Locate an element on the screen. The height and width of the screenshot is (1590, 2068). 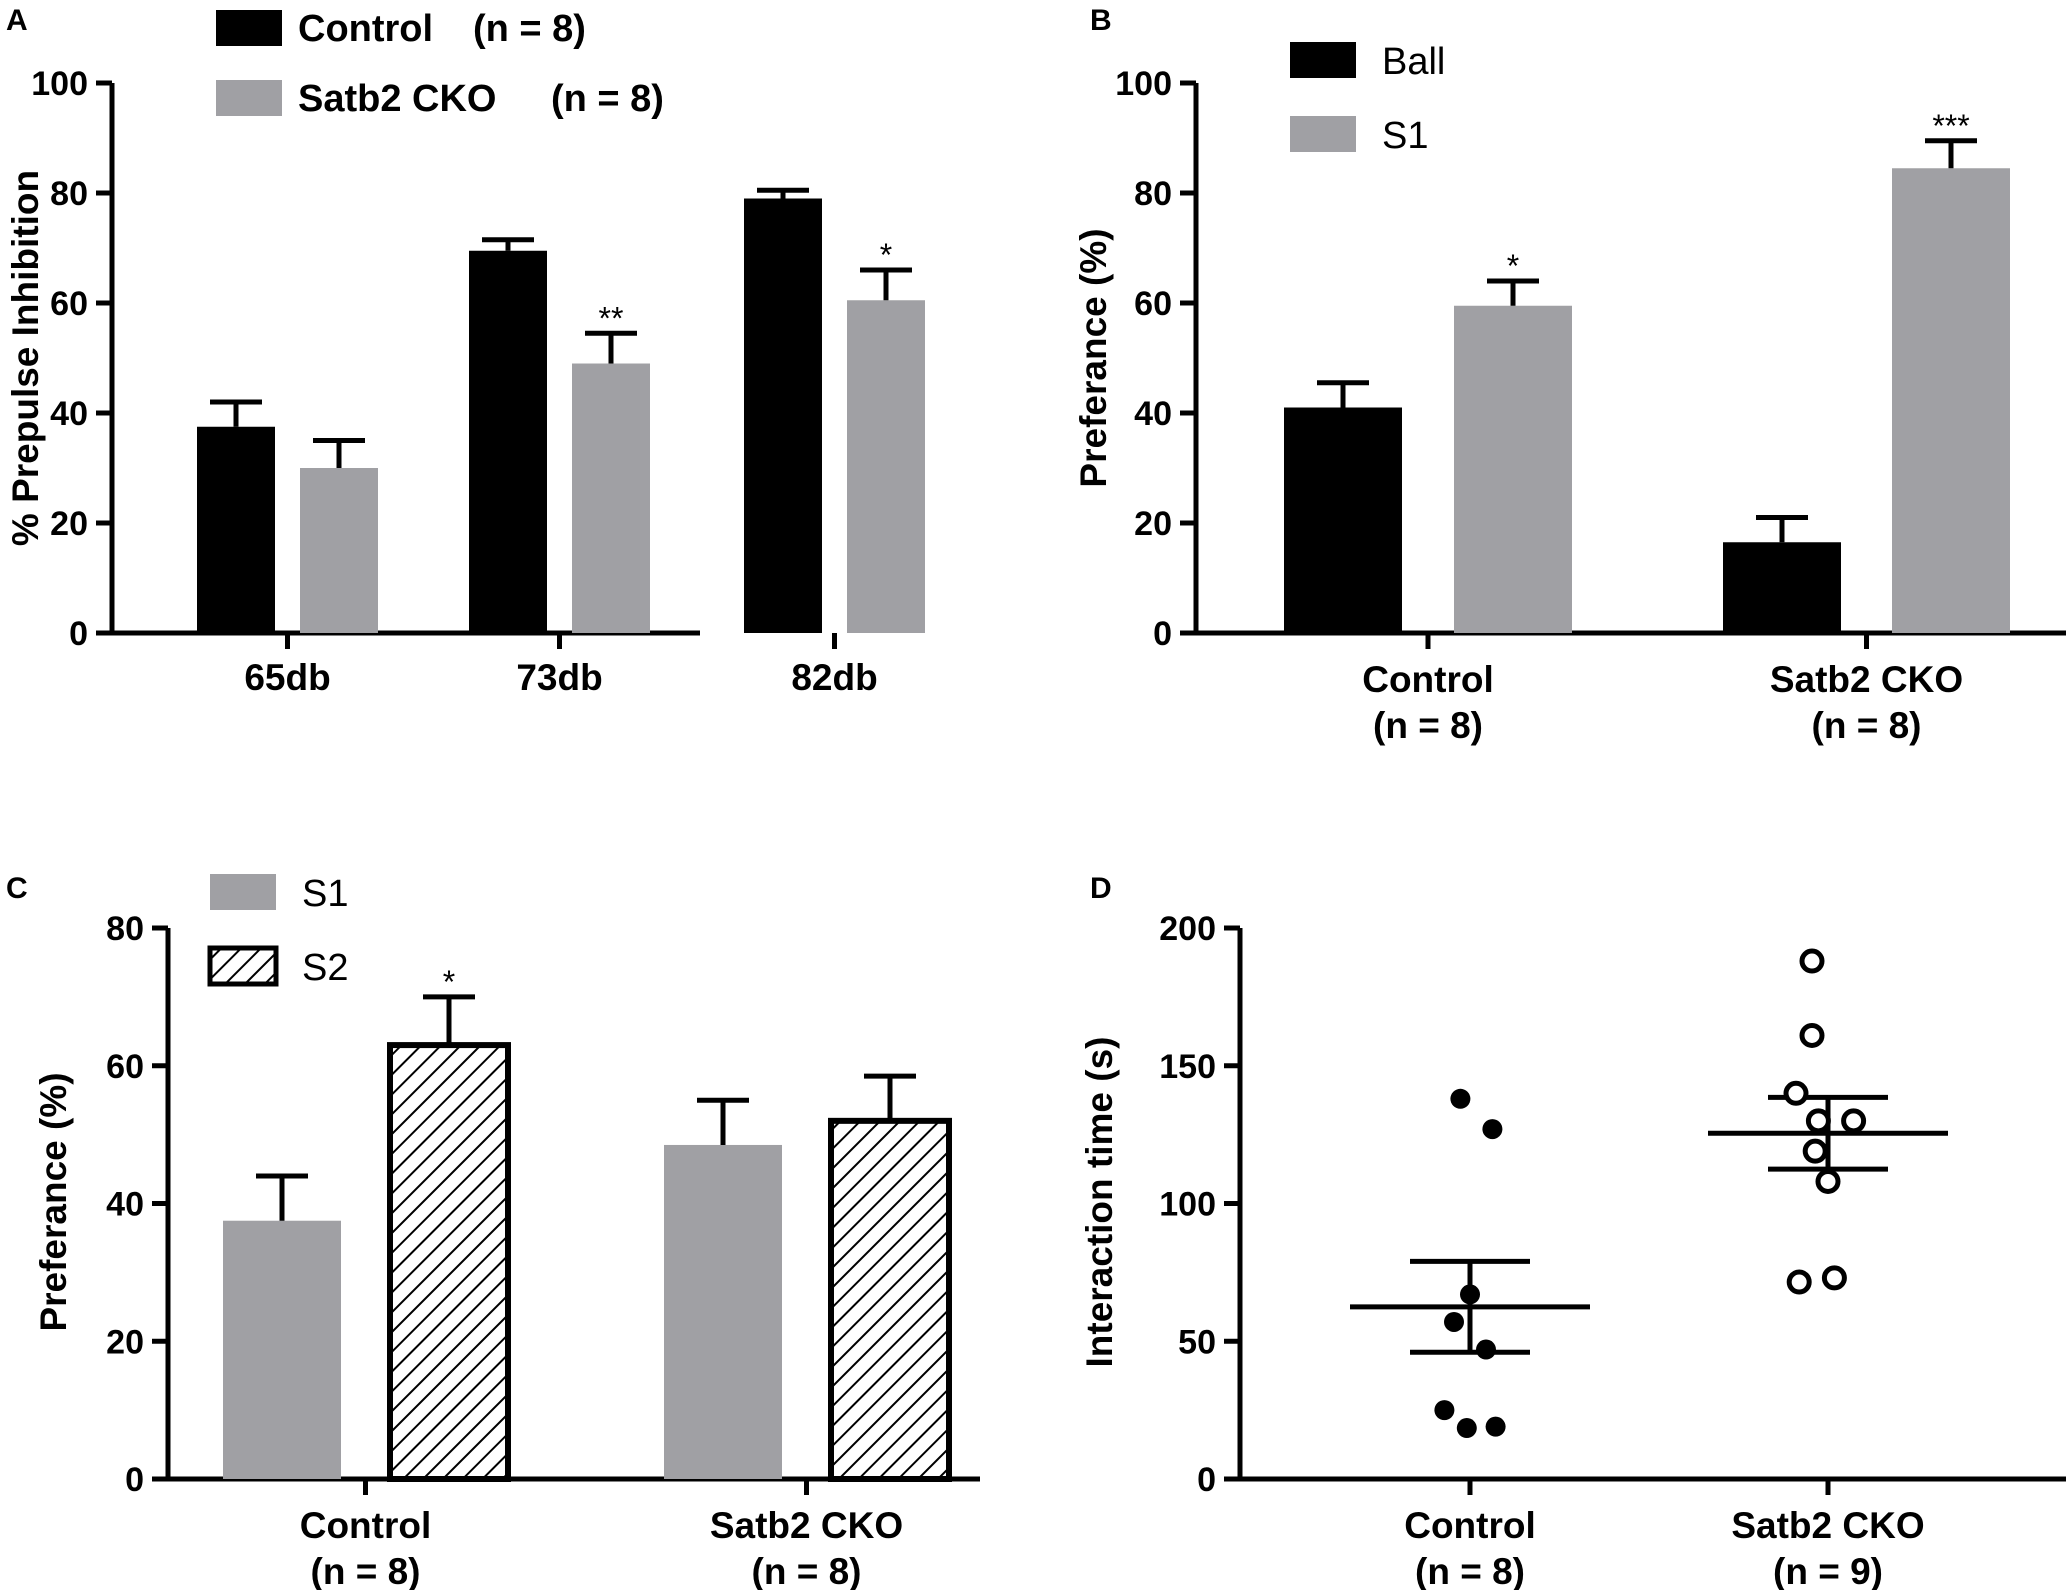
panel-c-letter: C is located at coordinates (17, 888).